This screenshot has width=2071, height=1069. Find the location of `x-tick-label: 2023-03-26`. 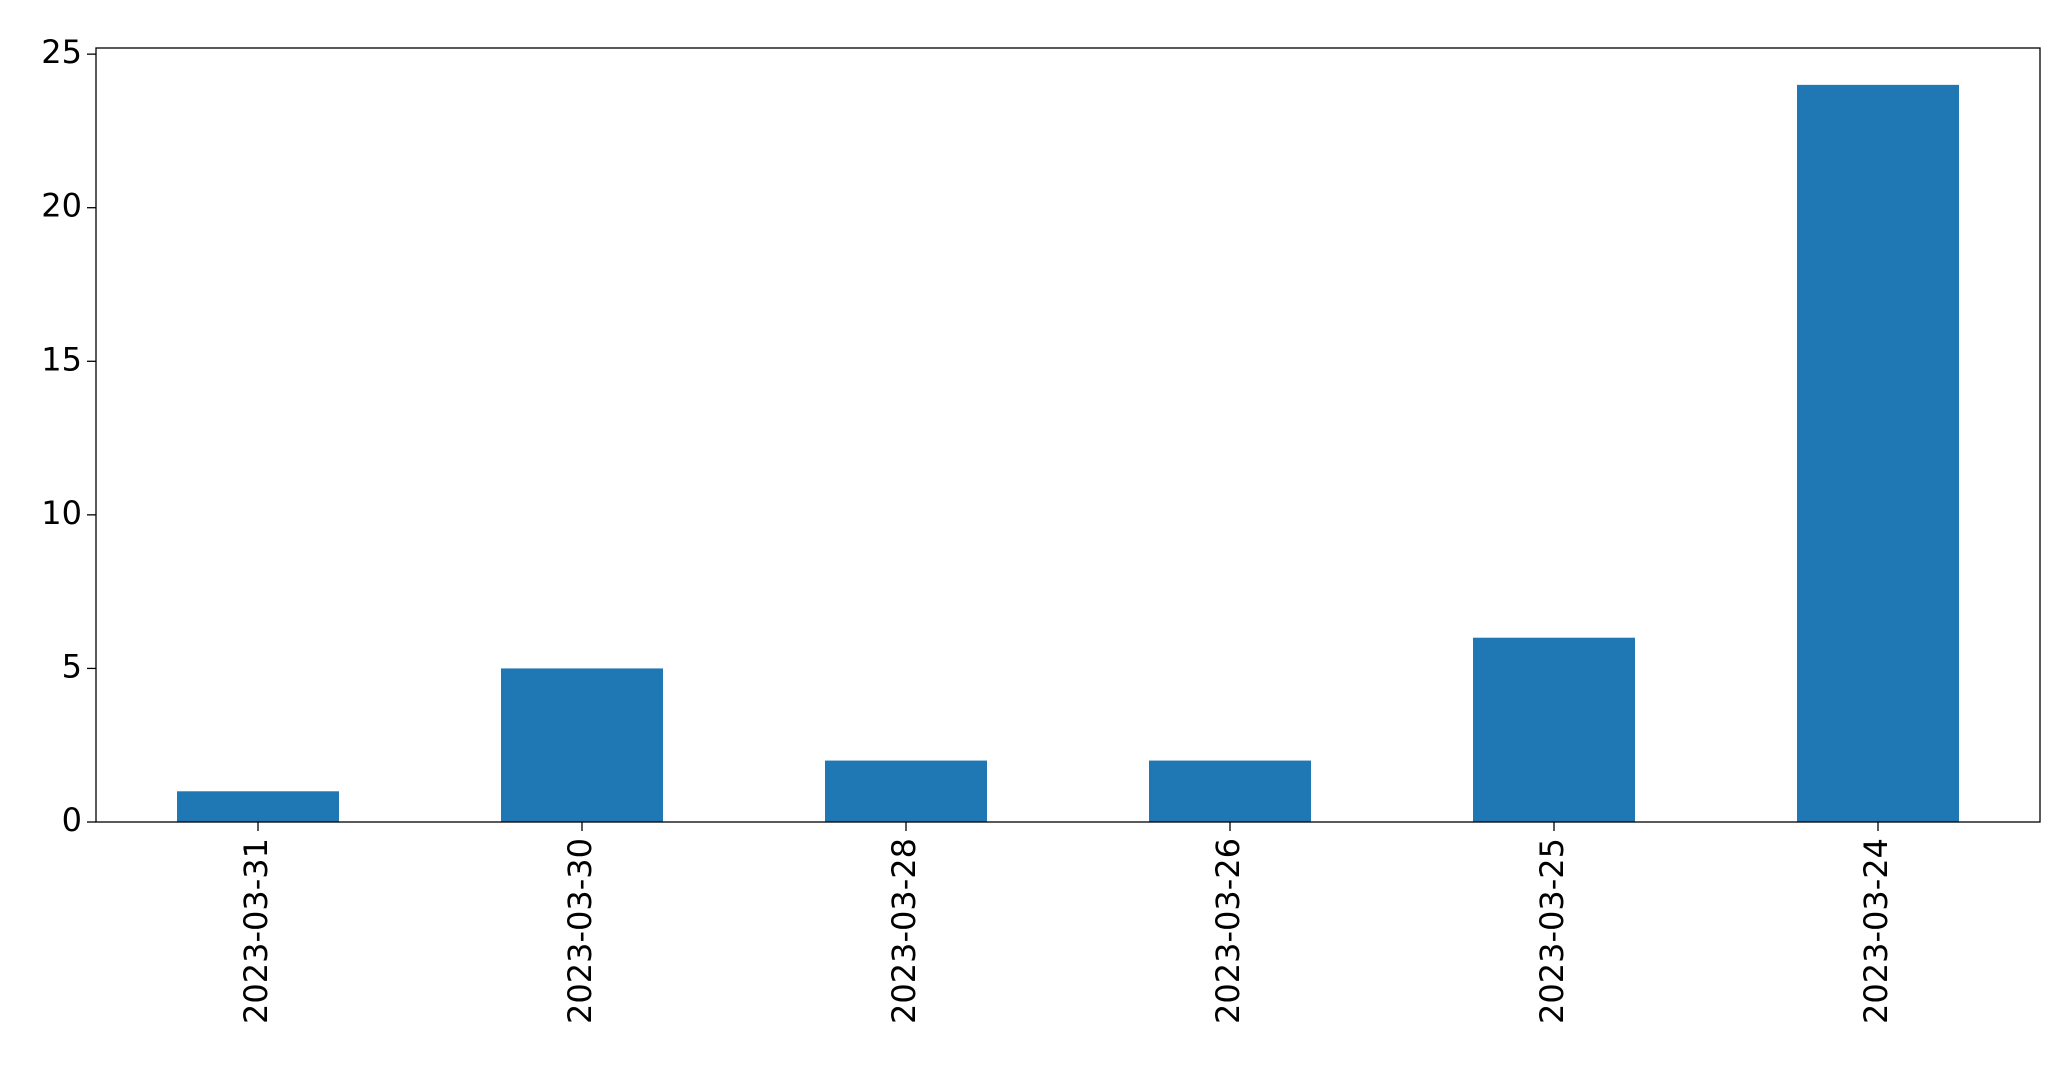

x-tick-label: 2023-03-26 is located at coordinates (1228, 931).